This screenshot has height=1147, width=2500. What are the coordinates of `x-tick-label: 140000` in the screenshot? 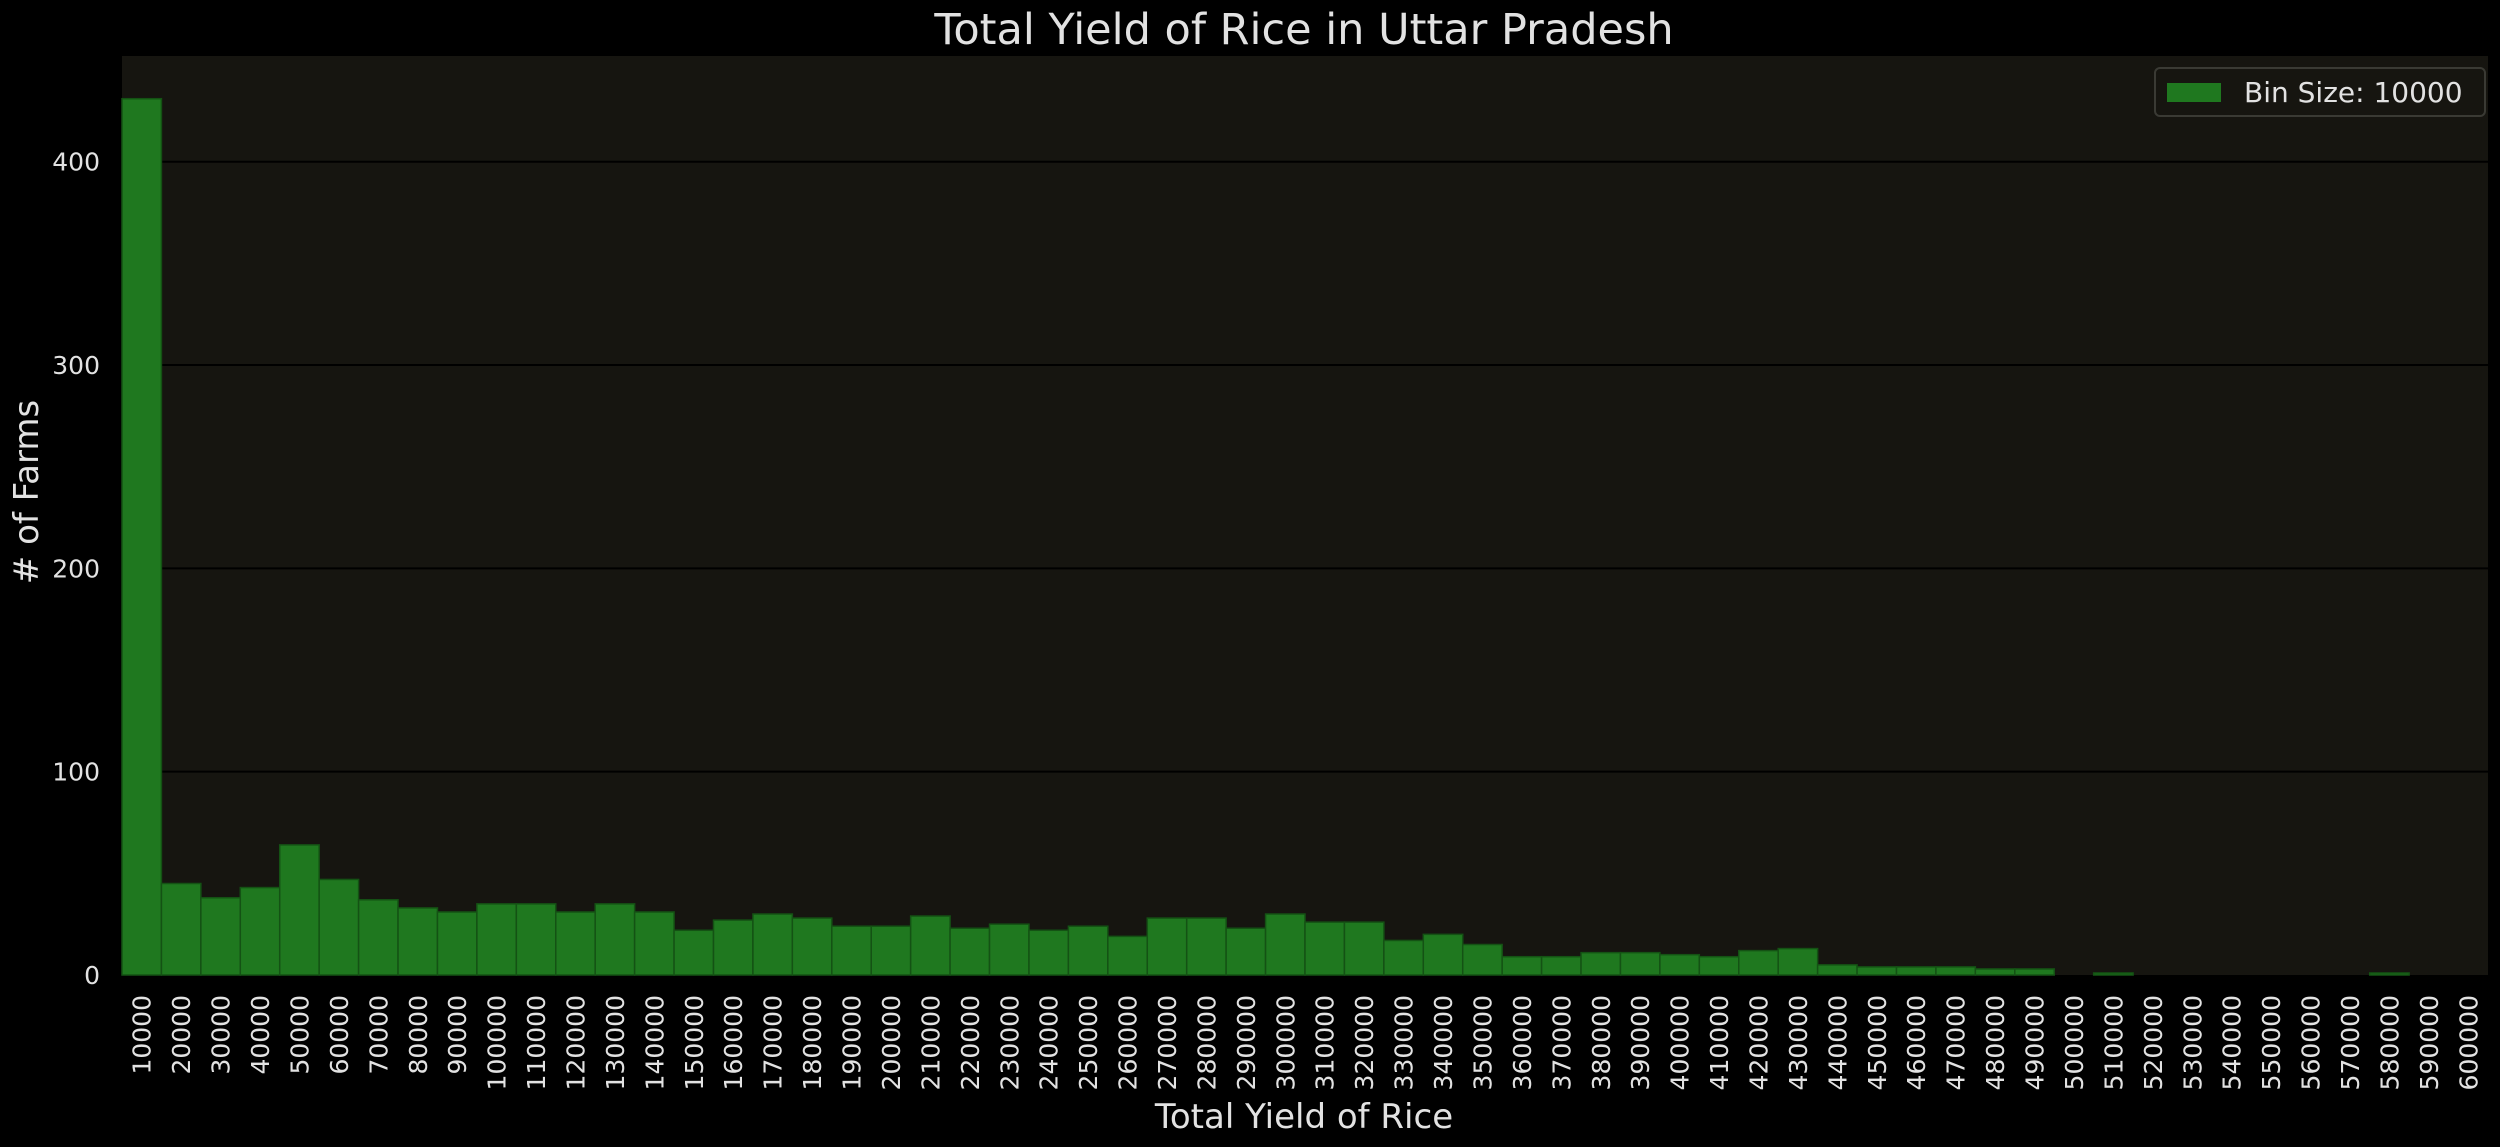 It's located at (654, 1042).